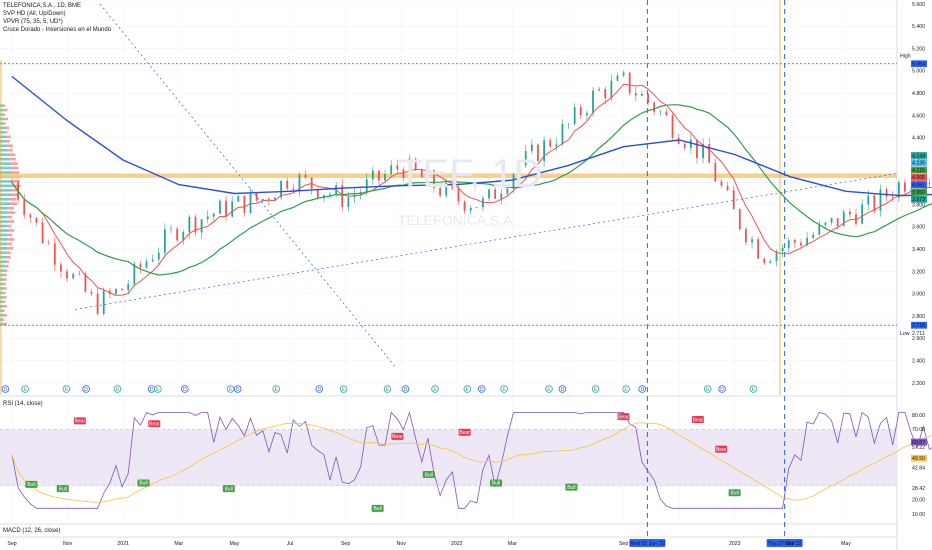  What do you see at coordinates (918, 459) in the screenshot?
I see `tag-text: 49.50` at bounding box center [918, 459].